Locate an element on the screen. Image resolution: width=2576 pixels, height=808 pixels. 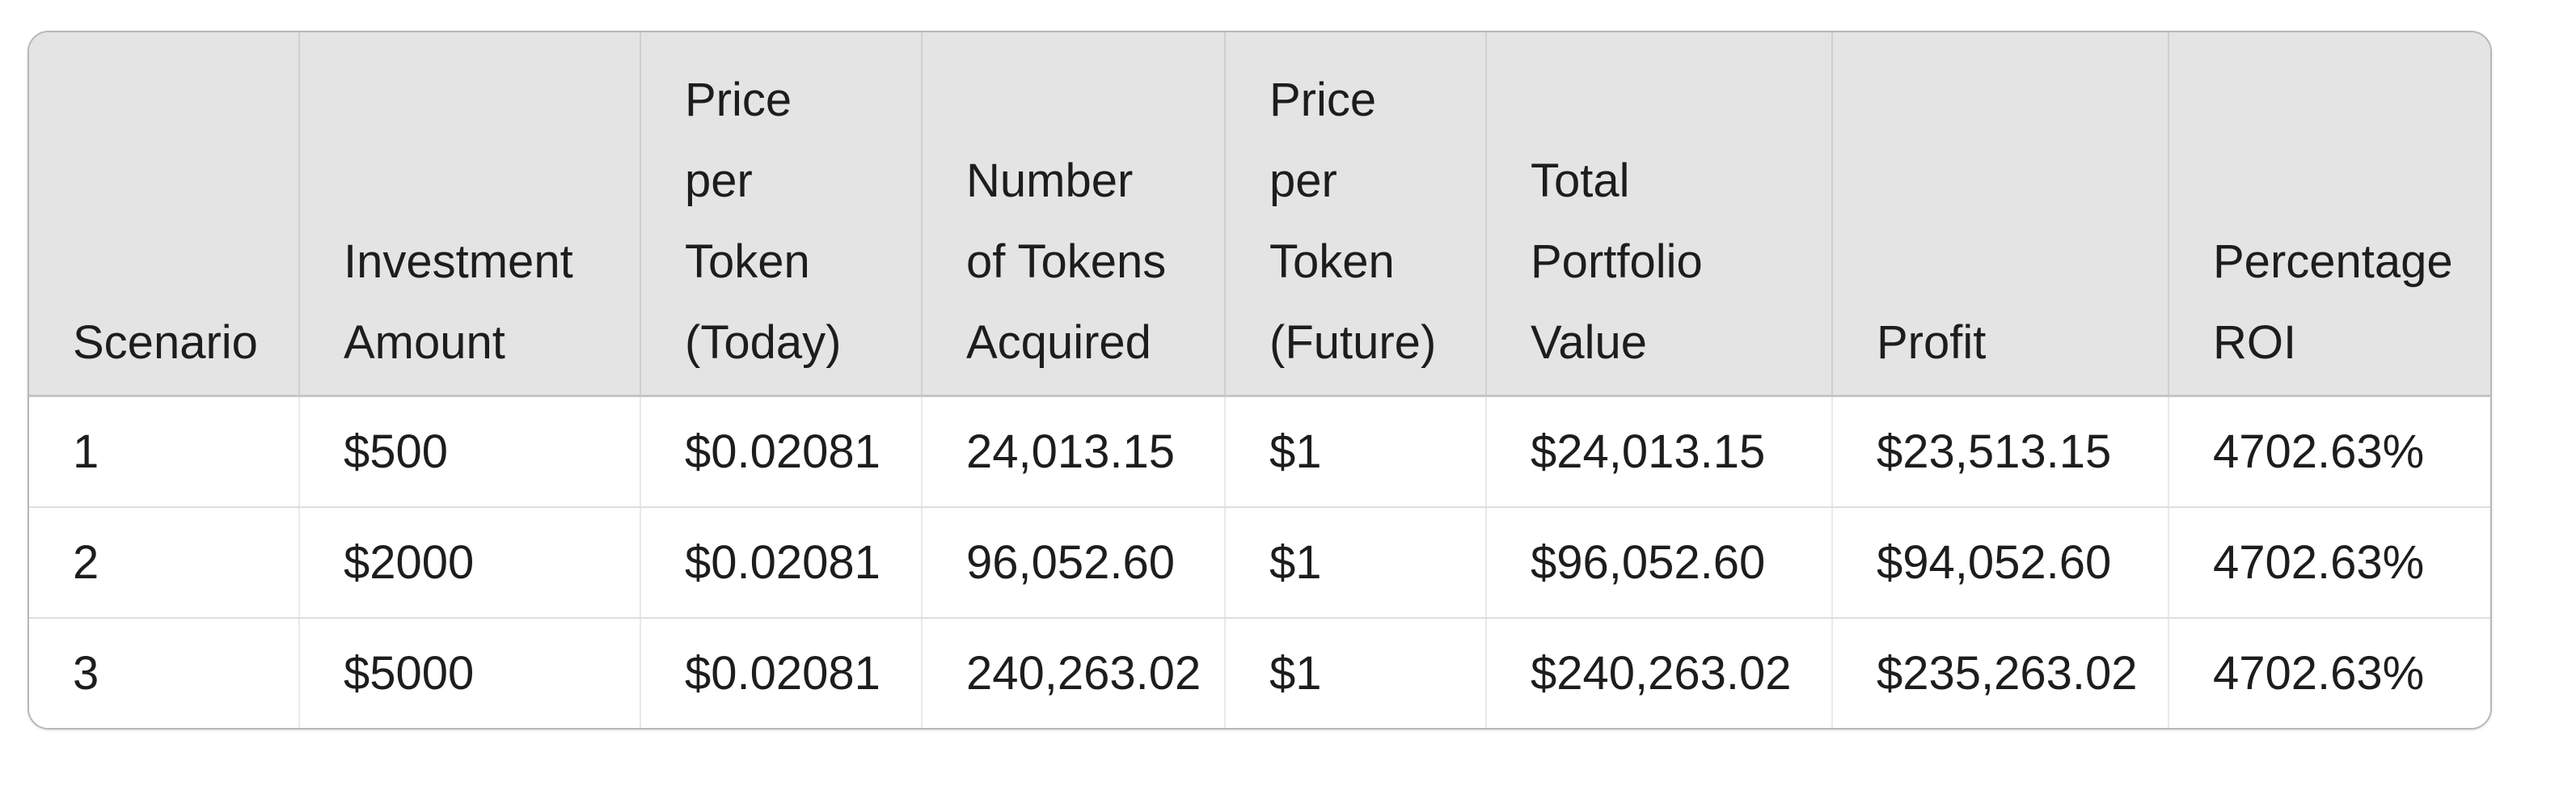
column-header-total-portfolio-value: Total Portfolio Value is located at coordinates (1659, 214).